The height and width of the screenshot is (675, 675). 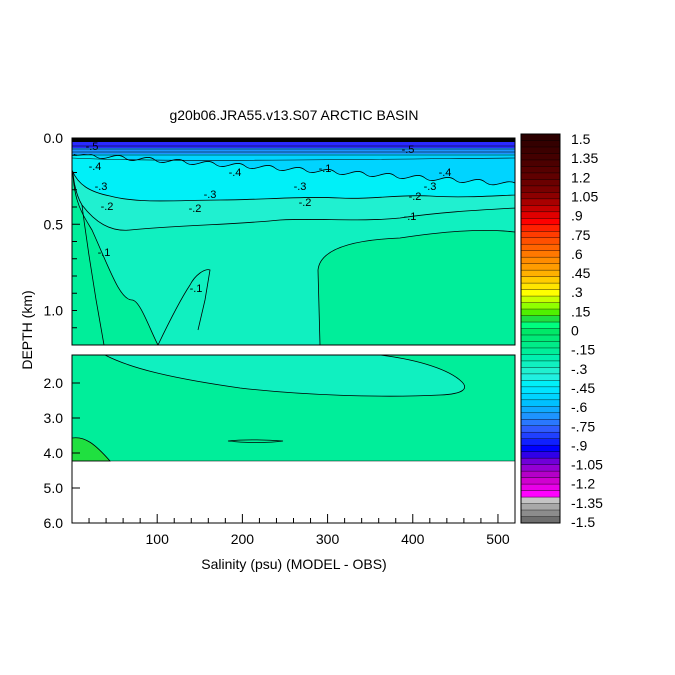 What do you see at coordinates (583, 388) in the screenshot?
I see `colorbar-tick-label: -.45` at bounding box center [583, 388].